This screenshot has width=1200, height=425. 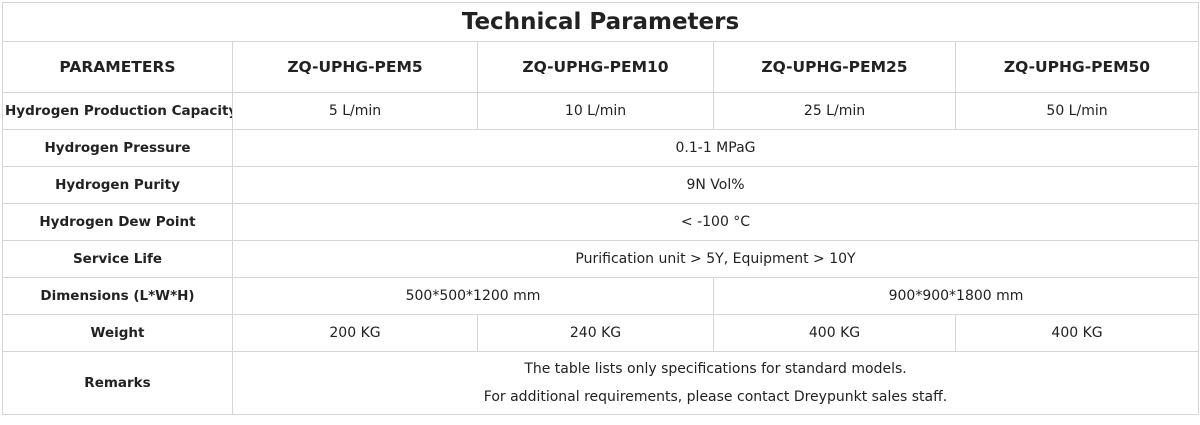 What do you see at coordinates (117, 67) in the screenshot?
I see `header-cell: PARAMETERS` at bounding box center [117, 67].